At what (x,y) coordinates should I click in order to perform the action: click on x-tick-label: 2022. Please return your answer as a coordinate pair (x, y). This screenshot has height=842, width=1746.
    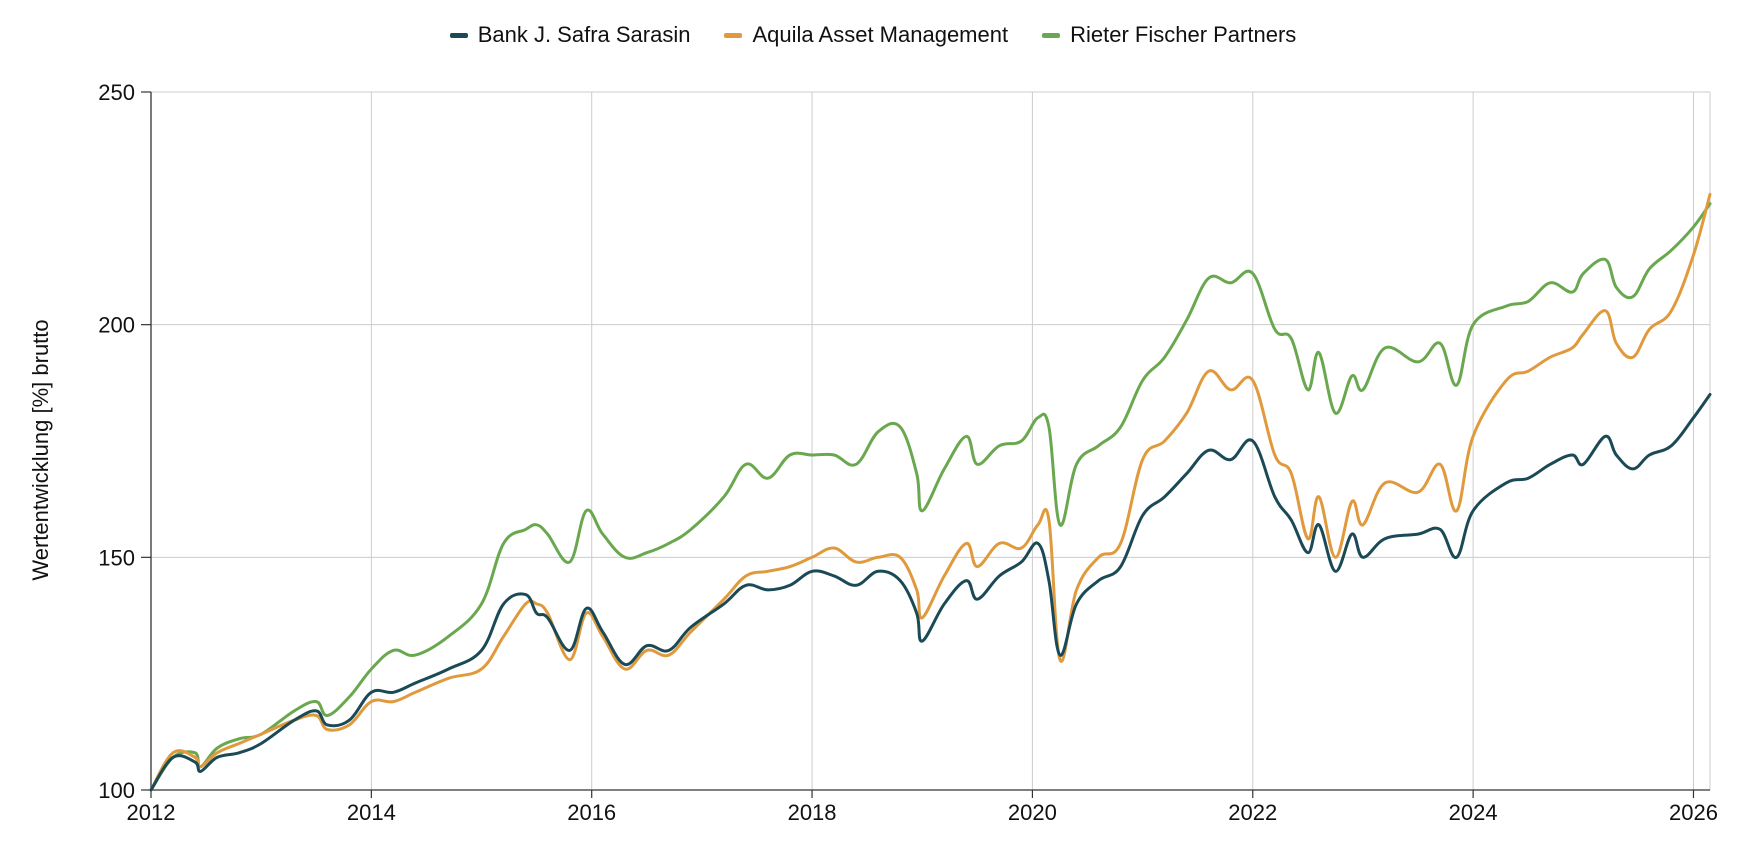
    Looking at the image, I should click on (1252, 812).